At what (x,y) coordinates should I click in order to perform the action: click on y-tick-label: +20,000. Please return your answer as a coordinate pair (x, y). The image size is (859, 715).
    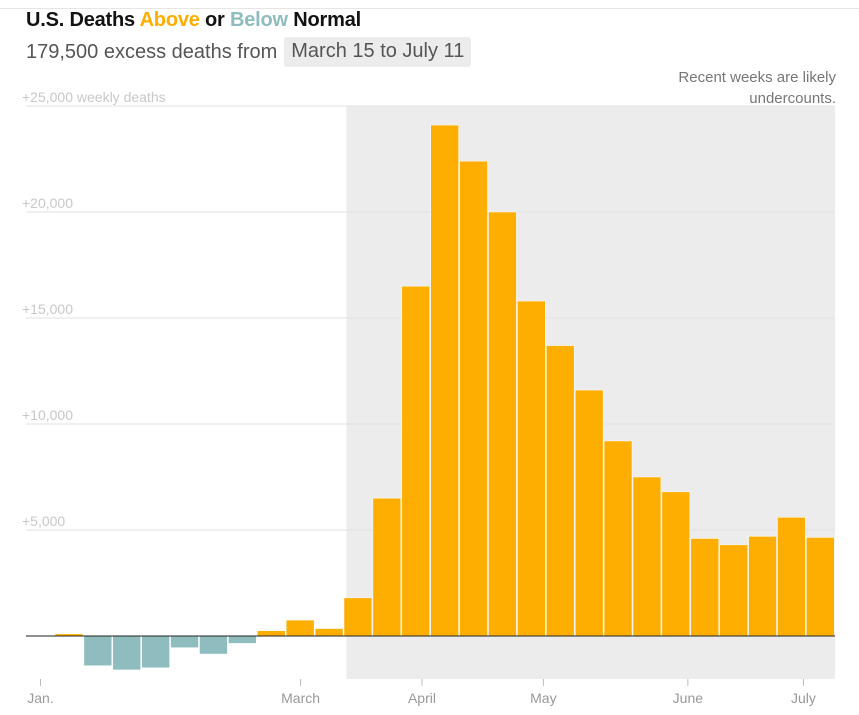
    Looking at the image, I should click on (47, 203).